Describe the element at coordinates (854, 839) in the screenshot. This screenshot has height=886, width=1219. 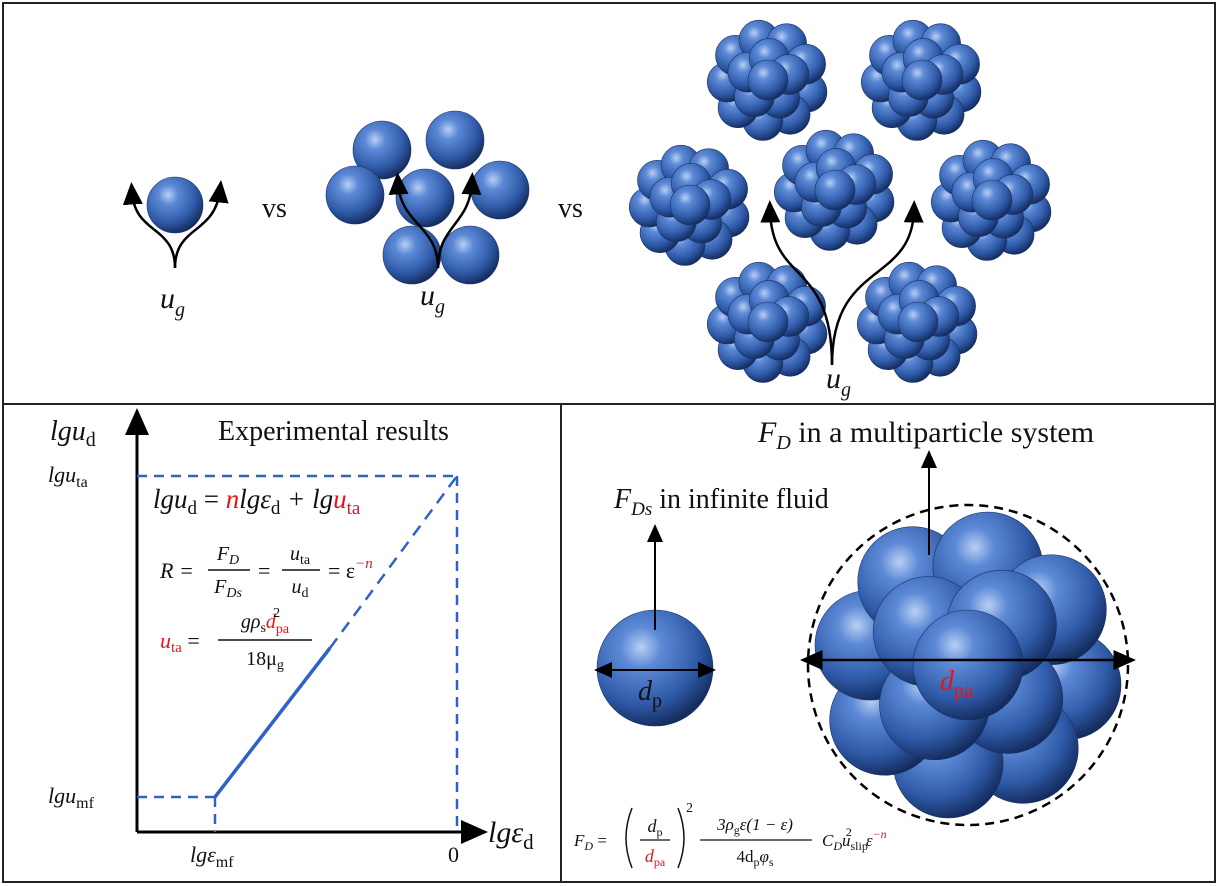
I see `formula-part: CDuslip2 ε−n` at that location.